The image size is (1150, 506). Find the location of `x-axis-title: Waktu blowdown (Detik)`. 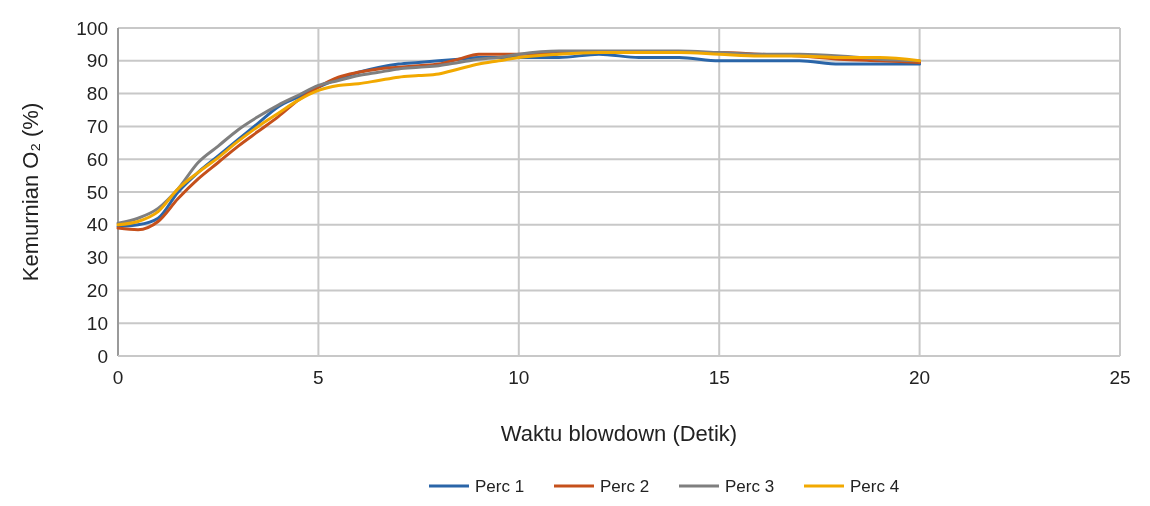

x-axis-title: Waktu blowdown (Detik) is located at coordinates (619, 433).